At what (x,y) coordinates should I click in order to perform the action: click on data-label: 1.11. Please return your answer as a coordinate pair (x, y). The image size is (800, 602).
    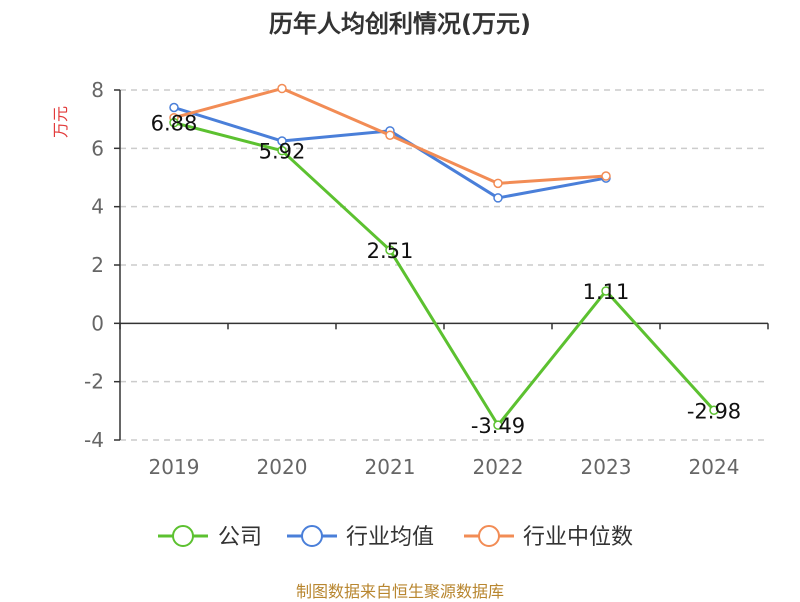
    Looking at the image, I should click on (606, 292).